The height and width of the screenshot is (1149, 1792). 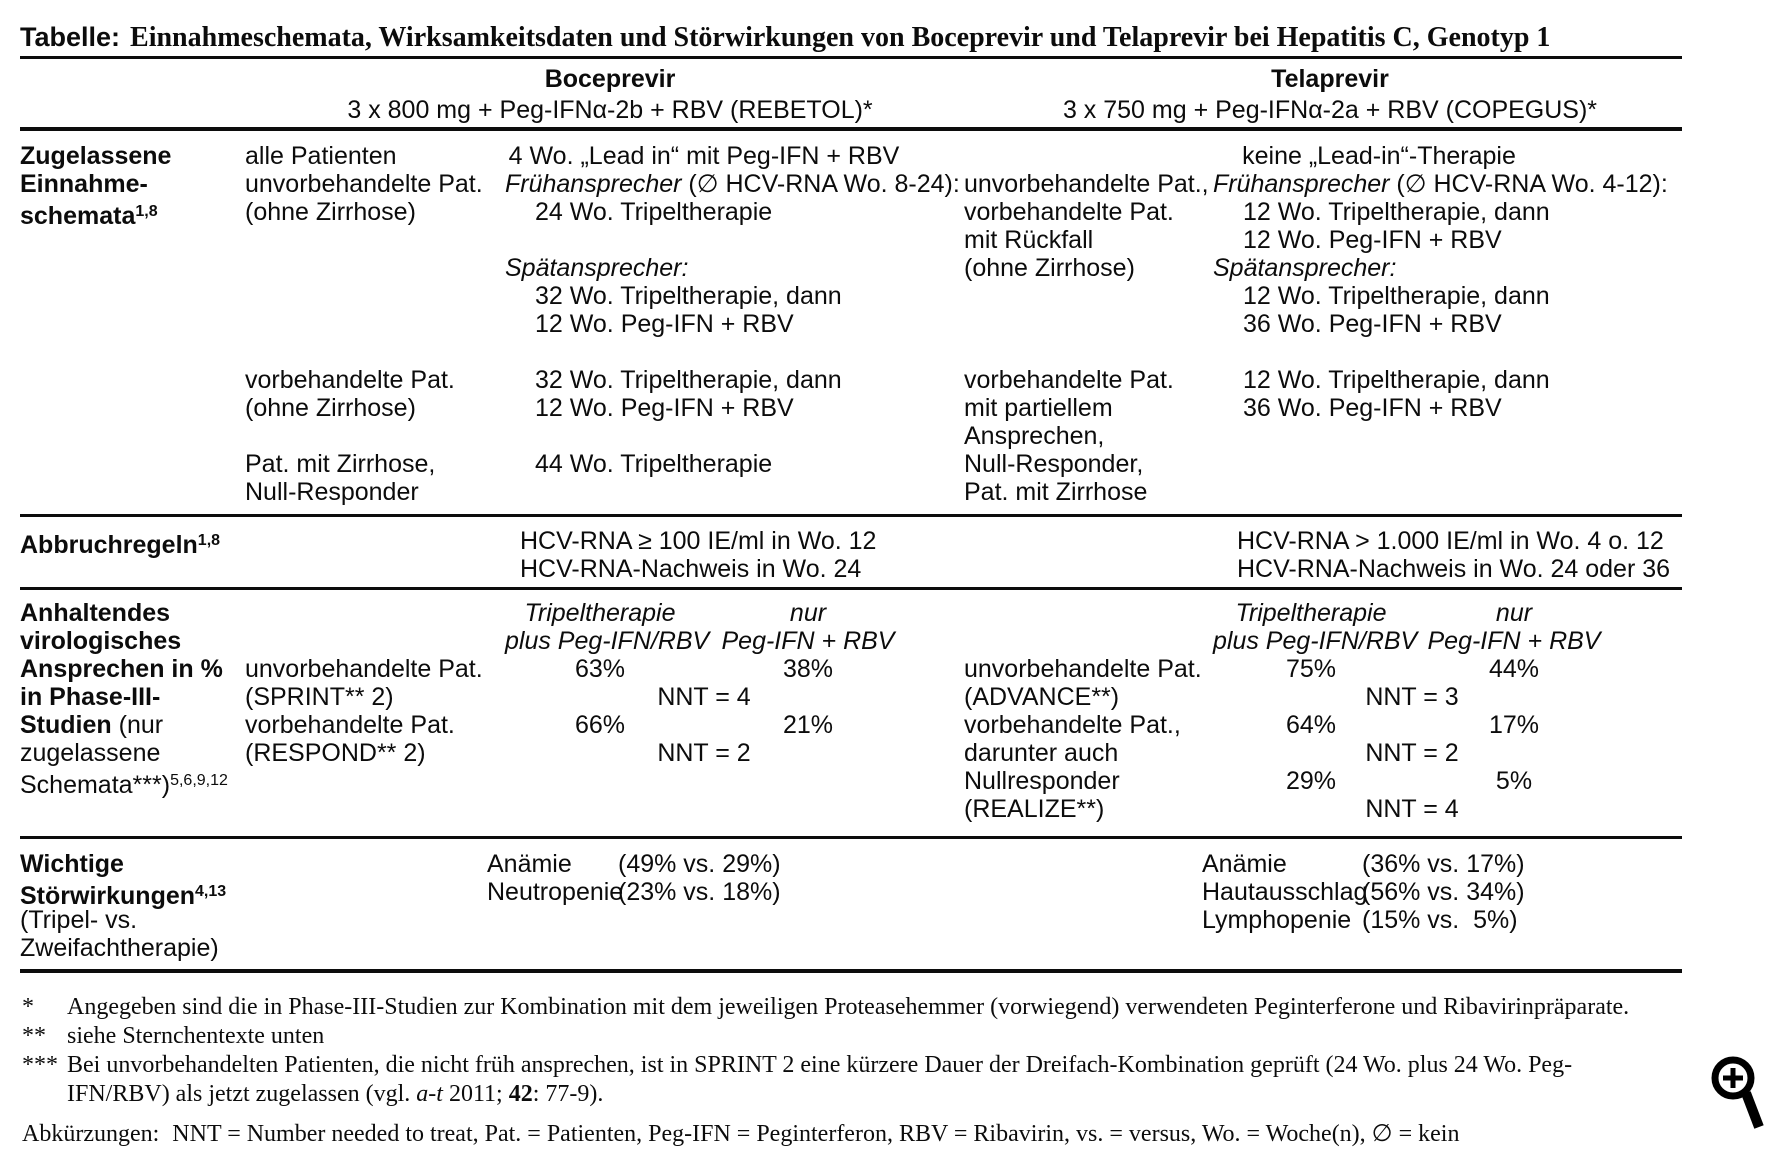 I want to click on table-line: HCV-RNA > 1.000 IE/ml in Wo. 4 o. 12, so click(x=1450, y=541).